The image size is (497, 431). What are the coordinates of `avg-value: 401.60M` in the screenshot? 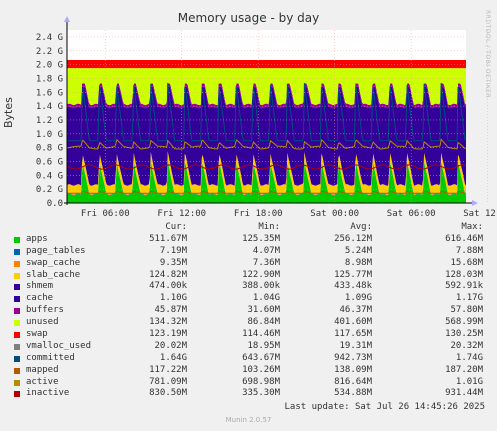 It's located at (353, 322).